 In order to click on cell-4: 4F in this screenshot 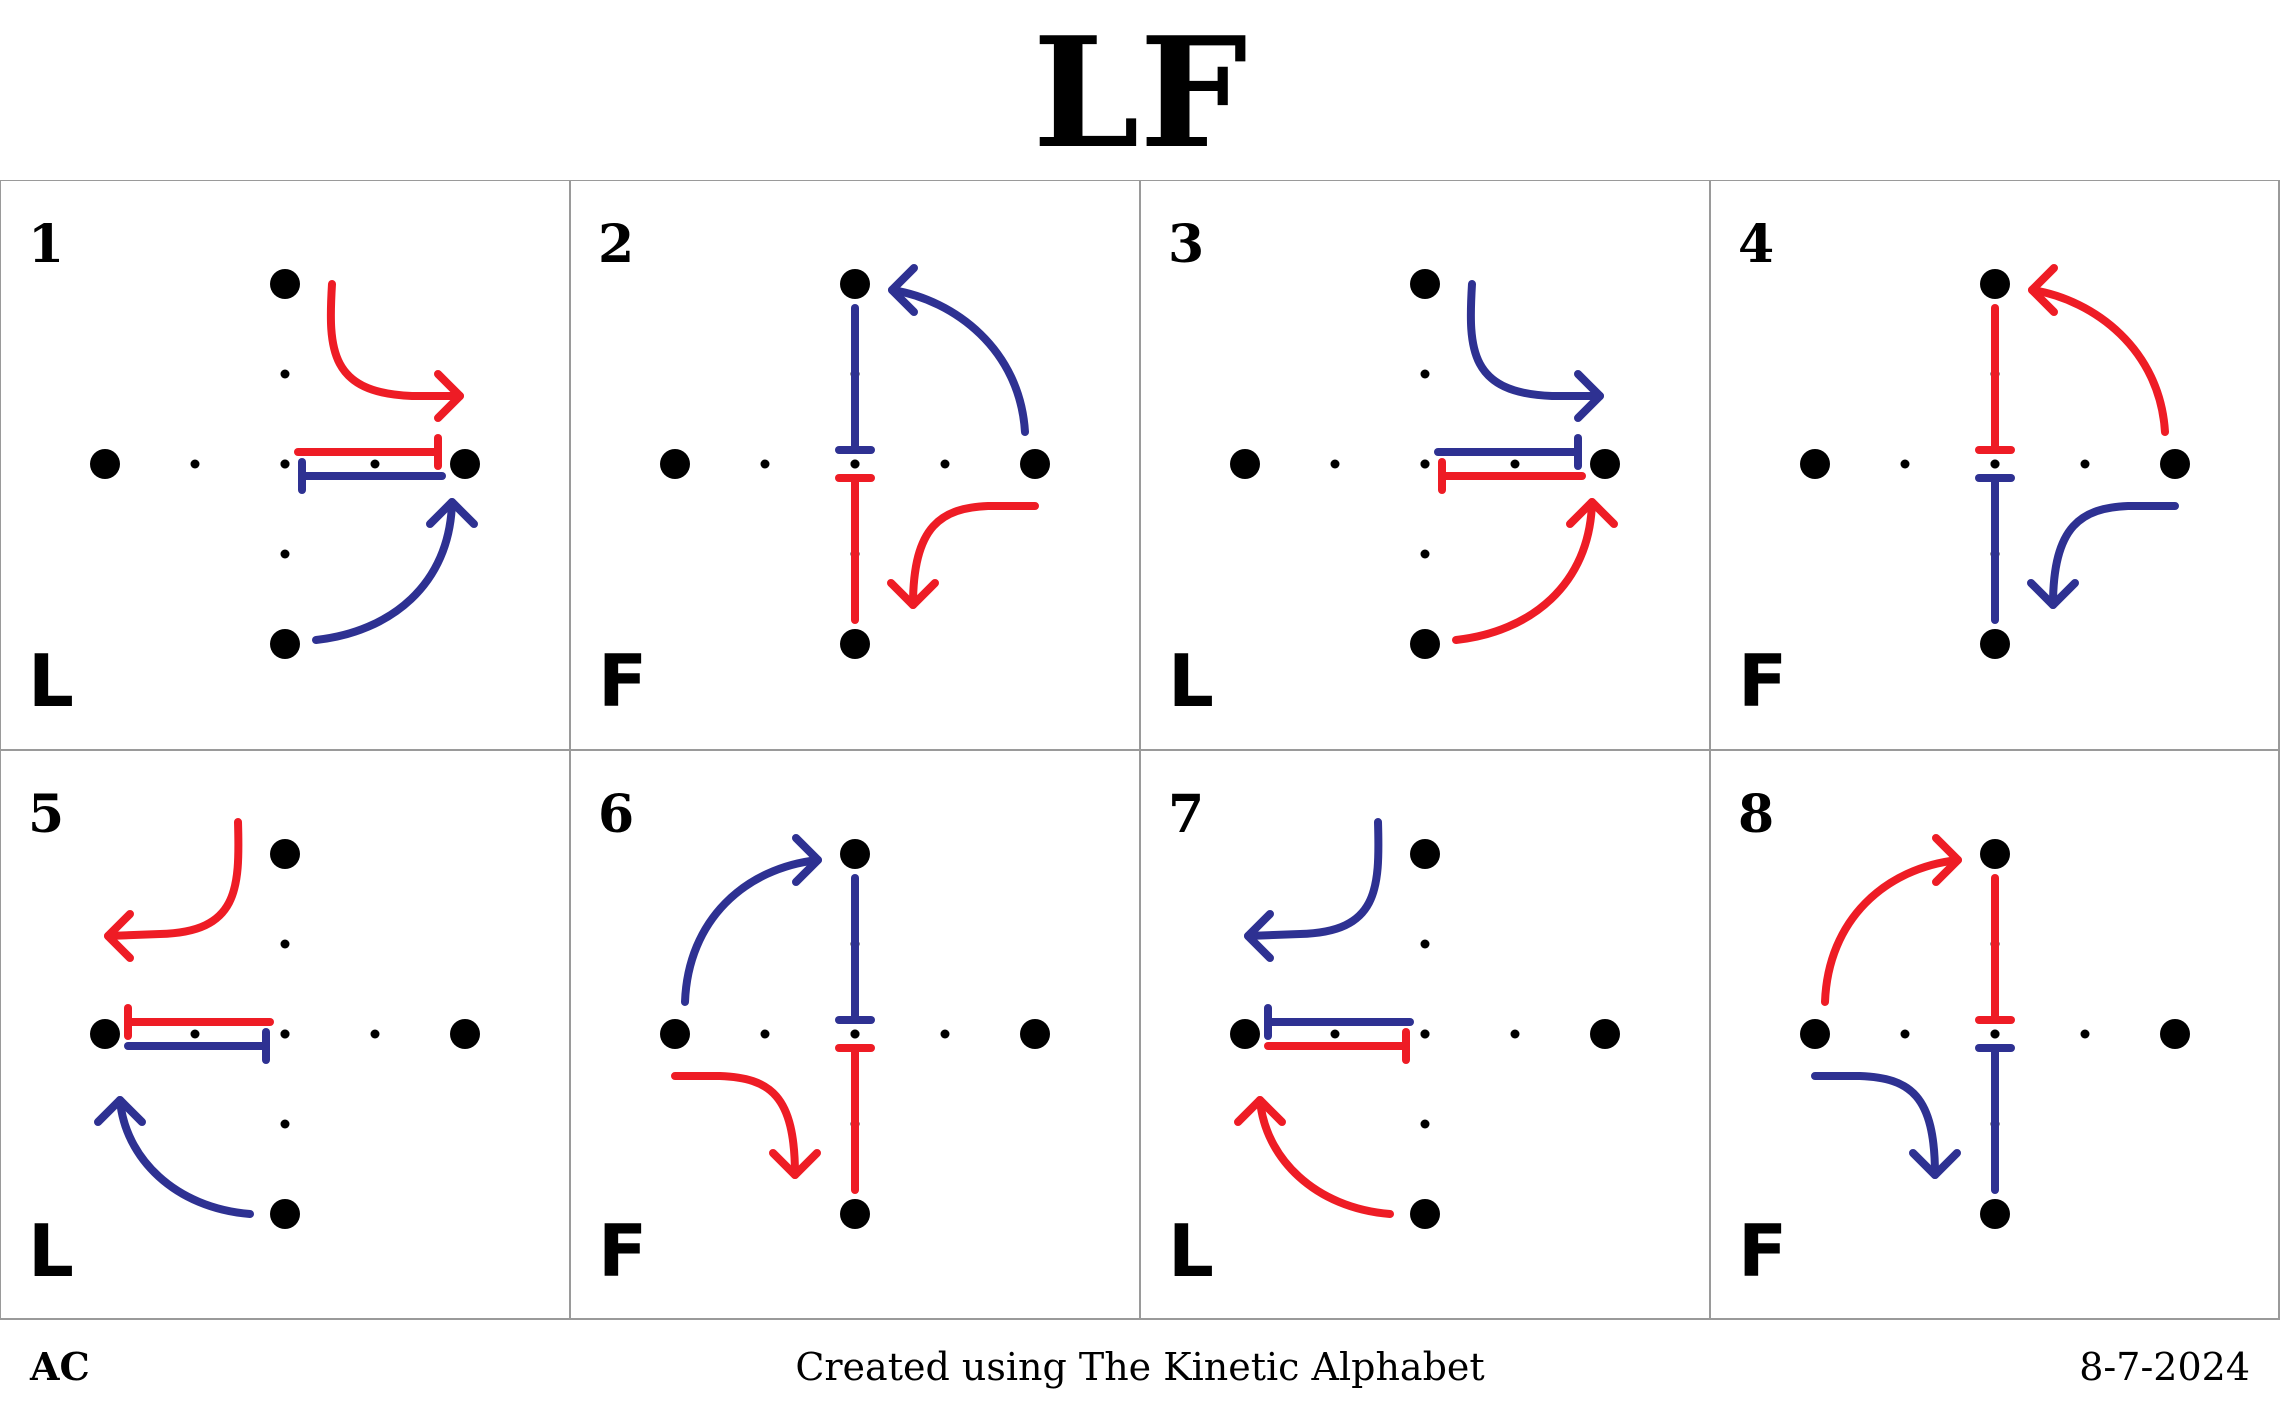, I will do `click(1964, 468)`.